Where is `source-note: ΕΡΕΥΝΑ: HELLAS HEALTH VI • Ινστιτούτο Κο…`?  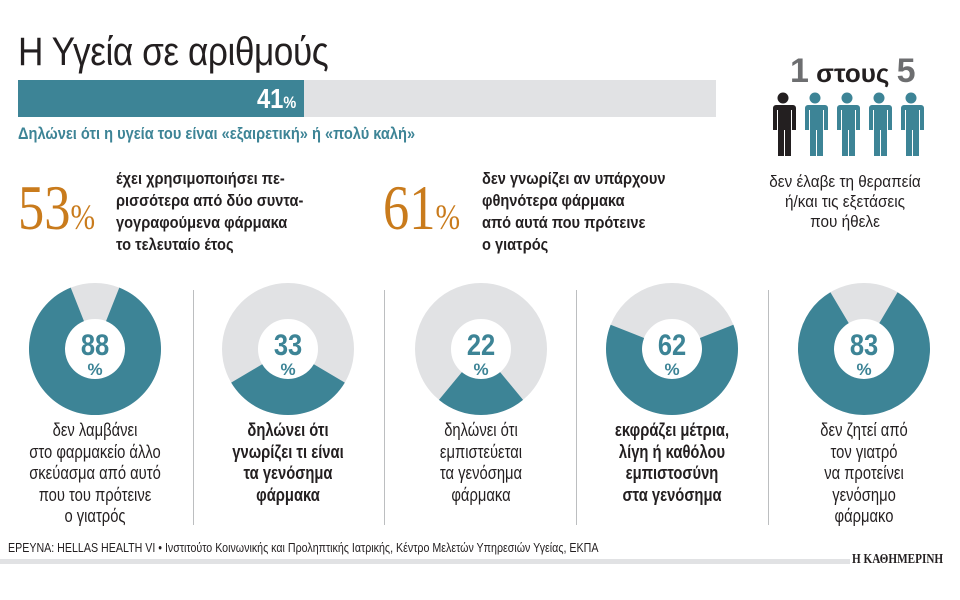 source-note: ΕΡΕΥΝΑ: HELLAS HEALTH VI • Ινστιτούτο Κο… is located at coordinates (303, 547).